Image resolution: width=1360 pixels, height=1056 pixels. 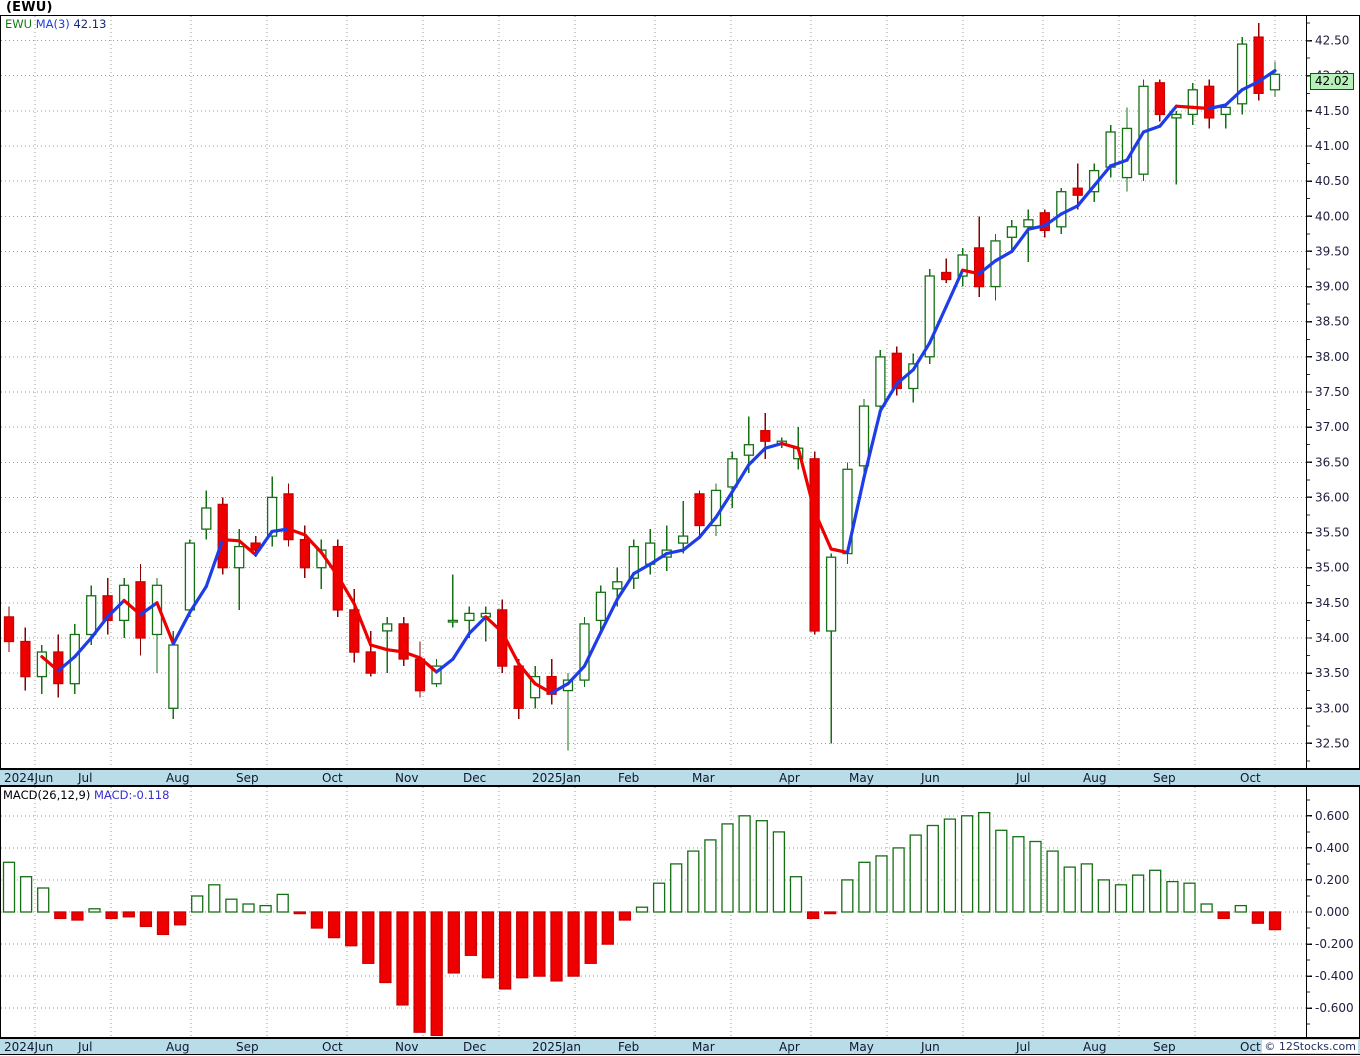 What do you see at coordinates (1334, 1008) in the screenshot?
I see `macd-tick-label: -0.600` at bounding box center [1334, 1008].